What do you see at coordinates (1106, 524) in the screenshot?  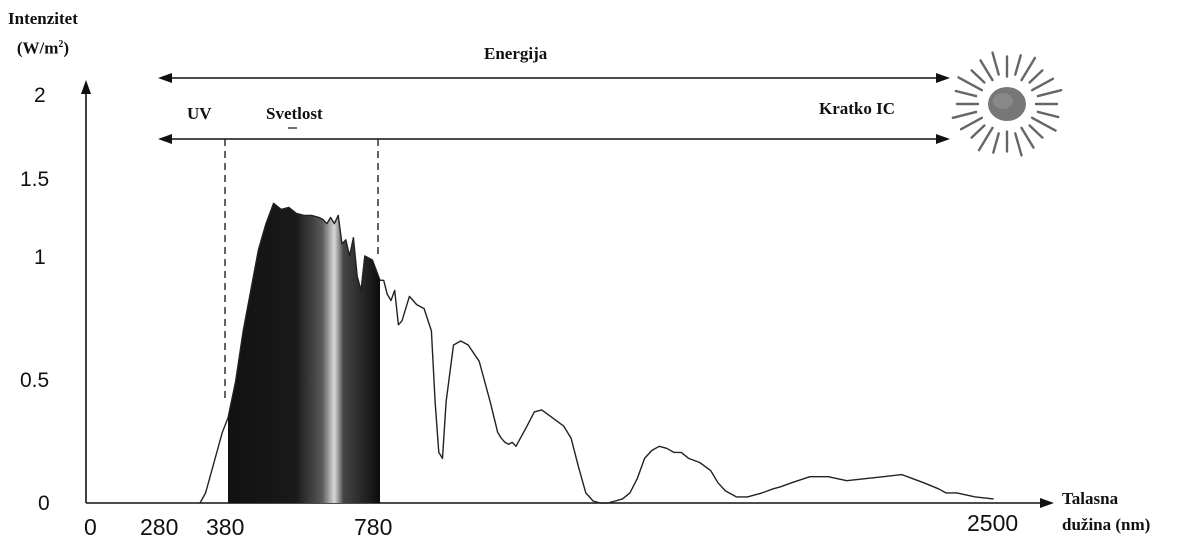 I see `x-axis-label-line2: dužina (nm)` at bounding box center [1106, 524].